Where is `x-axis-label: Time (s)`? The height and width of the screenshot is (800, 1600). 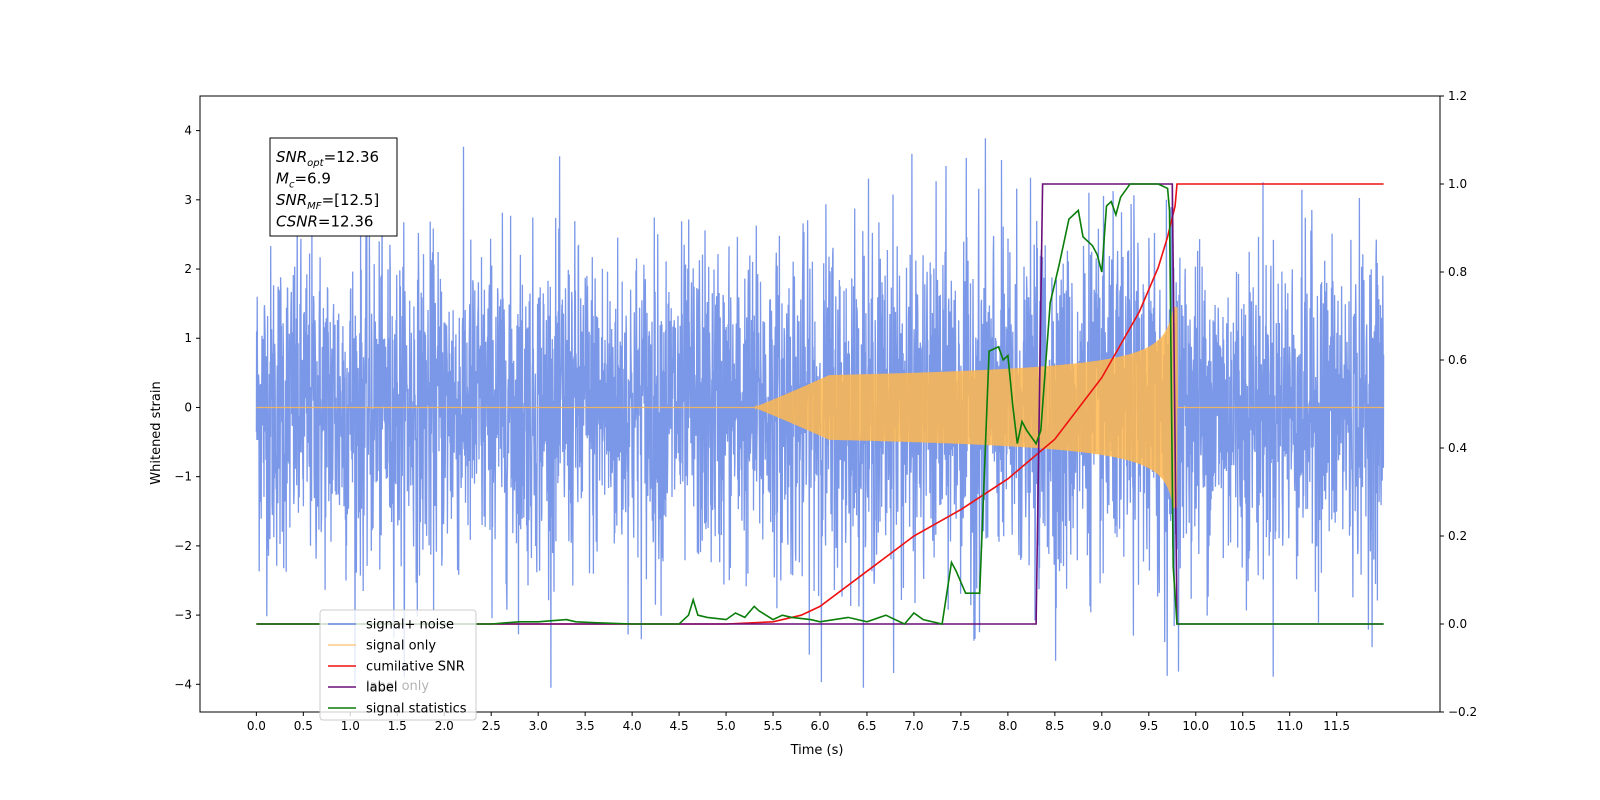
x-axis-label: Time (s) is located at coordinates (817, 750).